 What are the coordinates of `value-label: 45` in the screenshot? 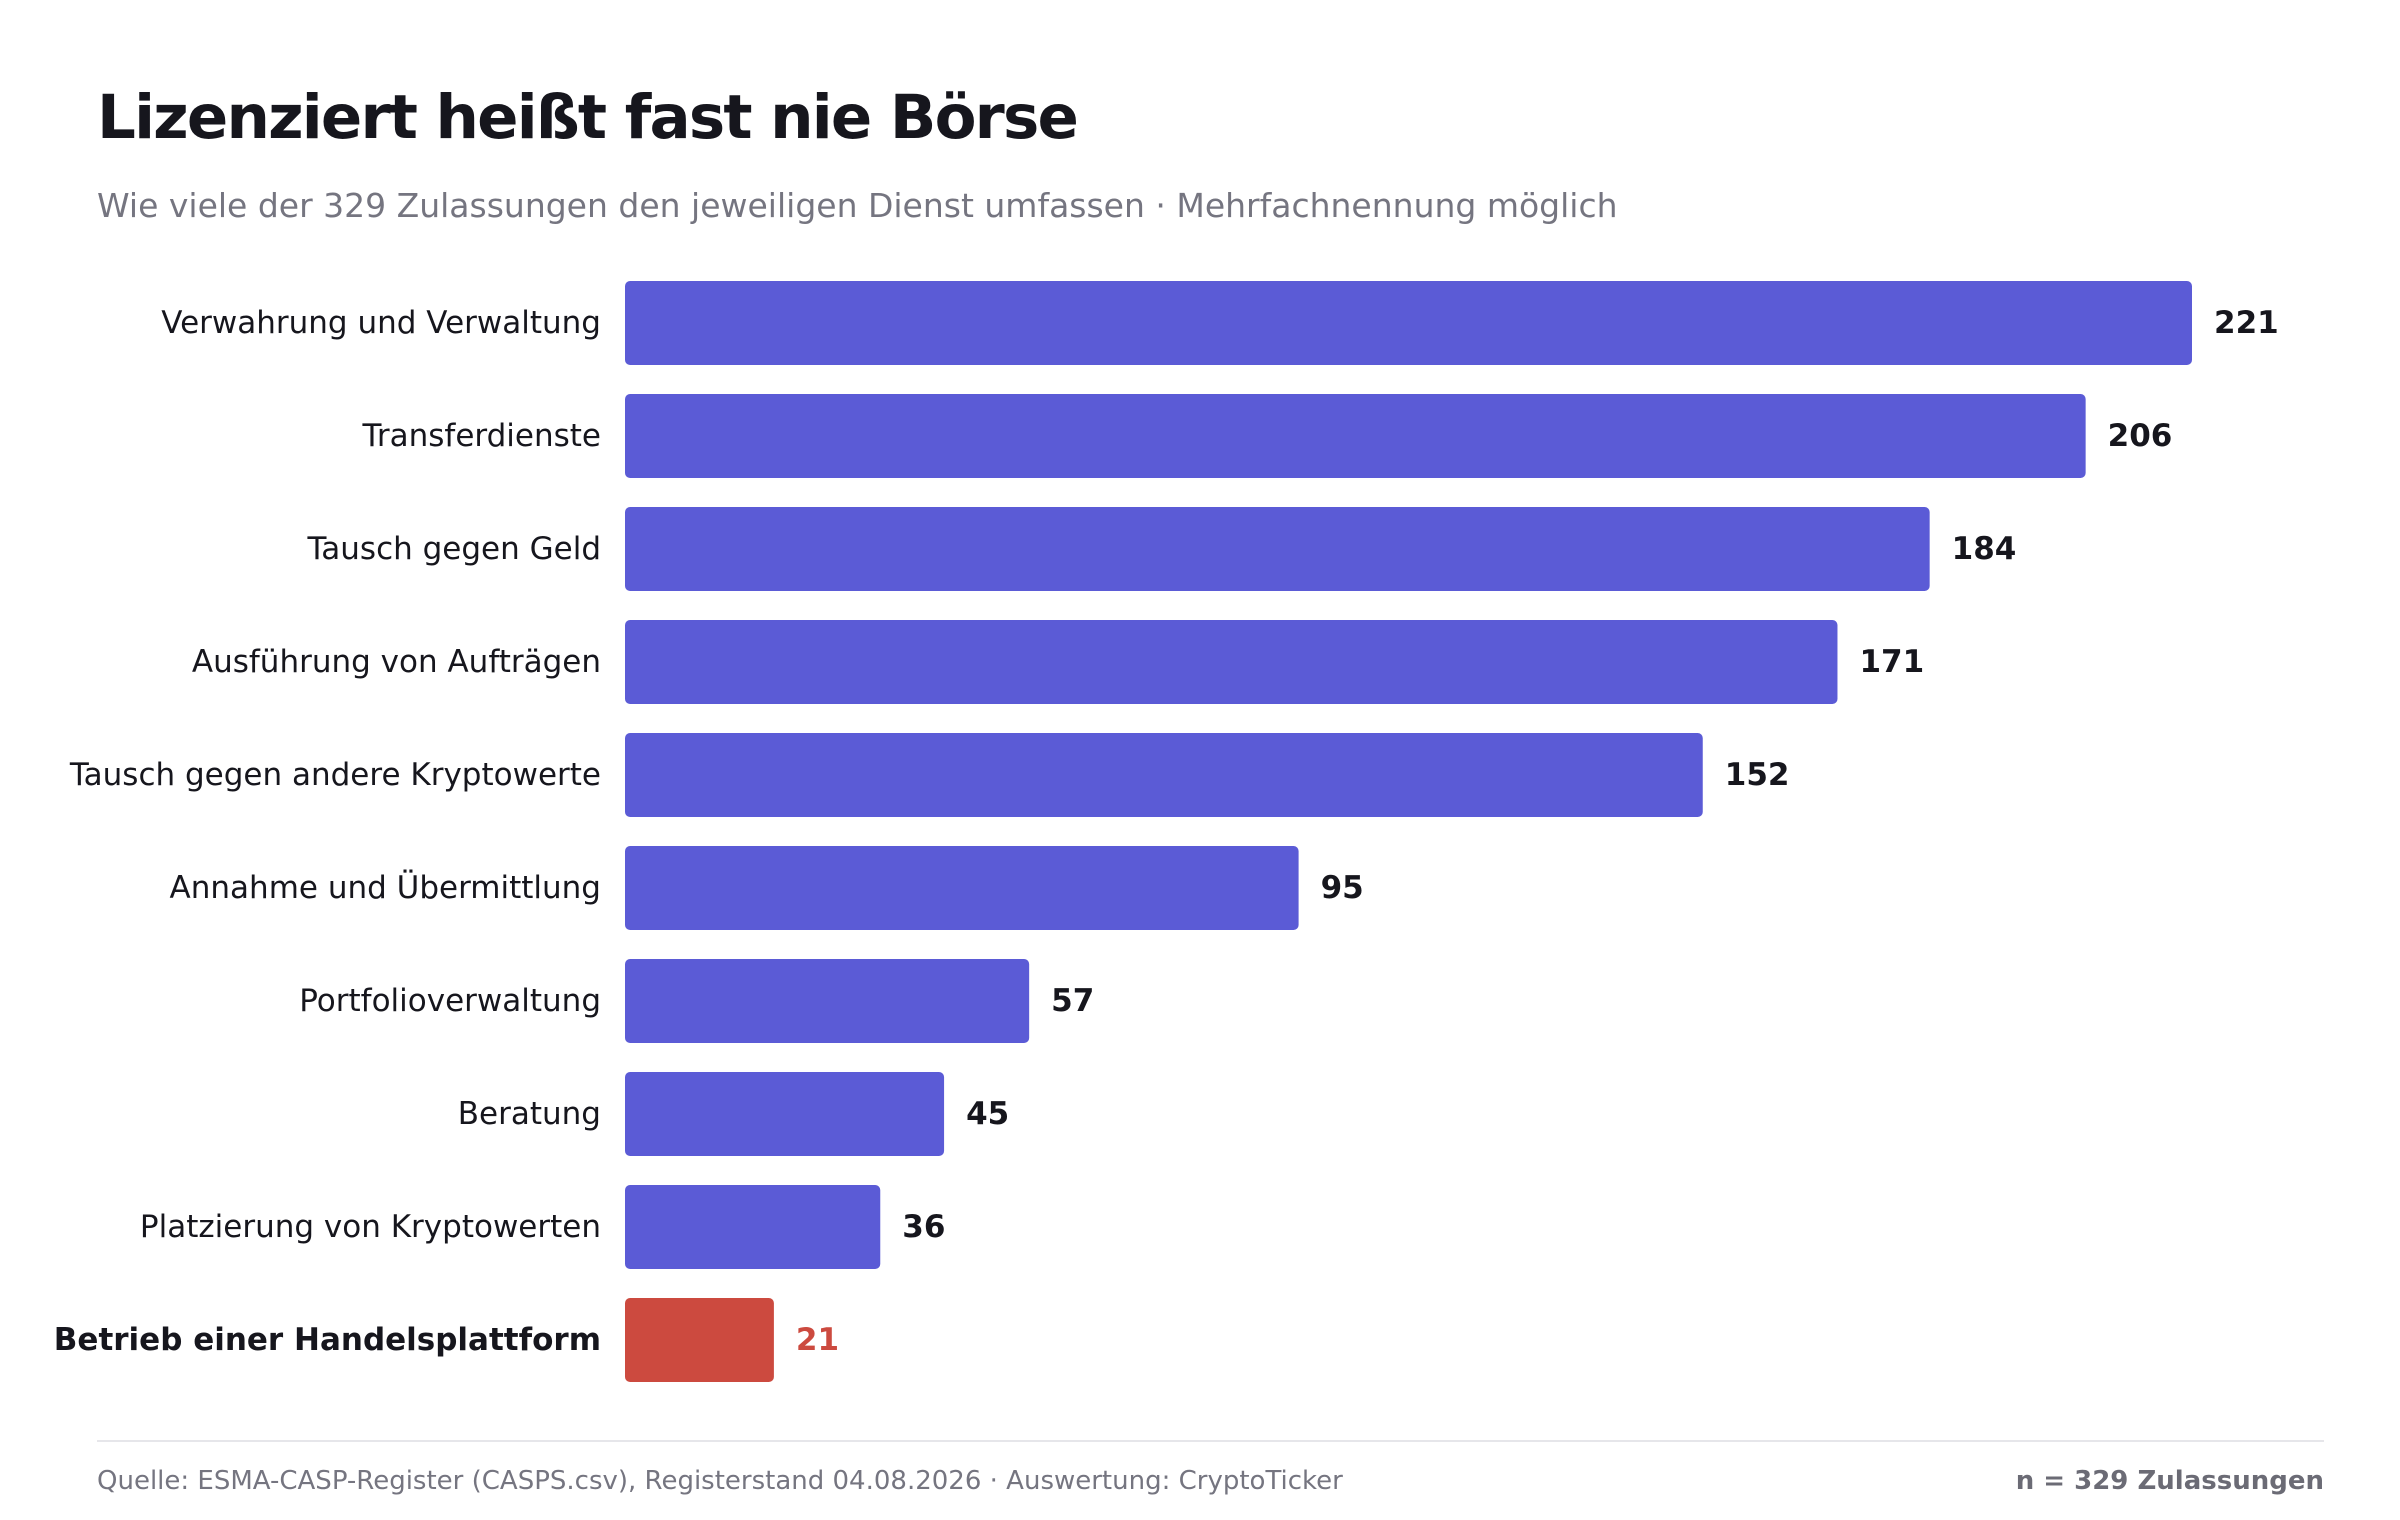 It's located at (987, 1114).